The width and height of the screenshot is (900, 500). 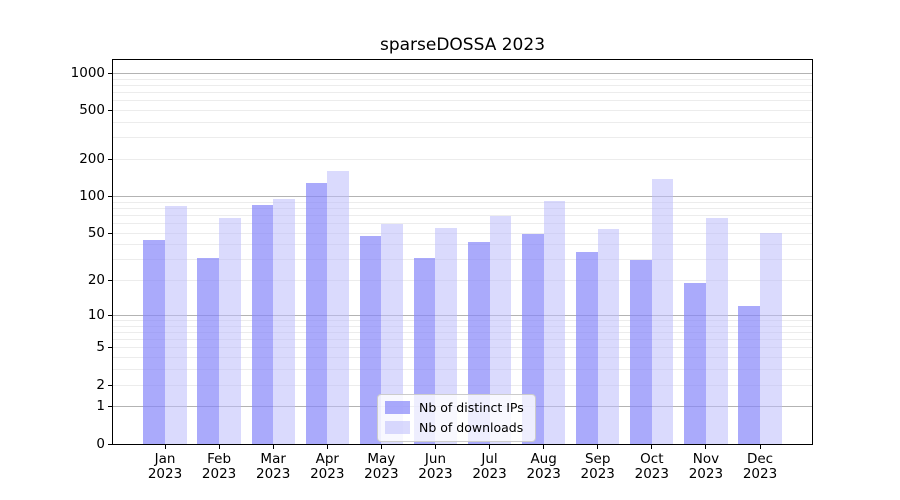 I want to click on bar-distinct-ips-may, so click(x=370, y=340).